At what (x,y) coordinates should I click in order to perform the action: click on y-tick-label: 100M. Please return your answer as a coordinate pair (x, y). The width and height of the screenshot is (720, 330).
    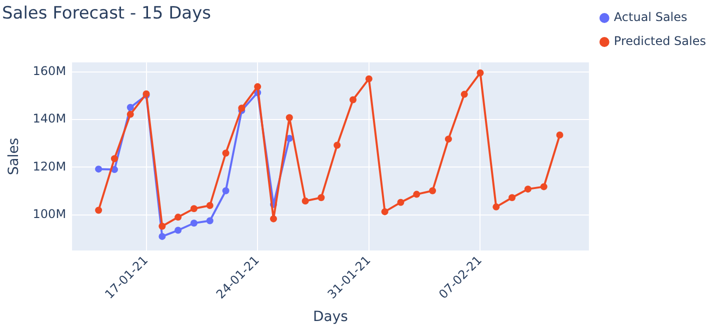
    Looking at the image, I should click on (49, 213).